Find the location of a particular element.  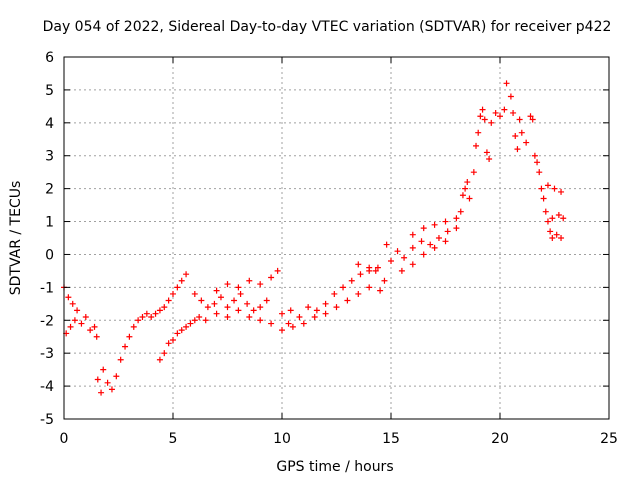

y-tick-label: 2 is located at coordinates (49, 190).